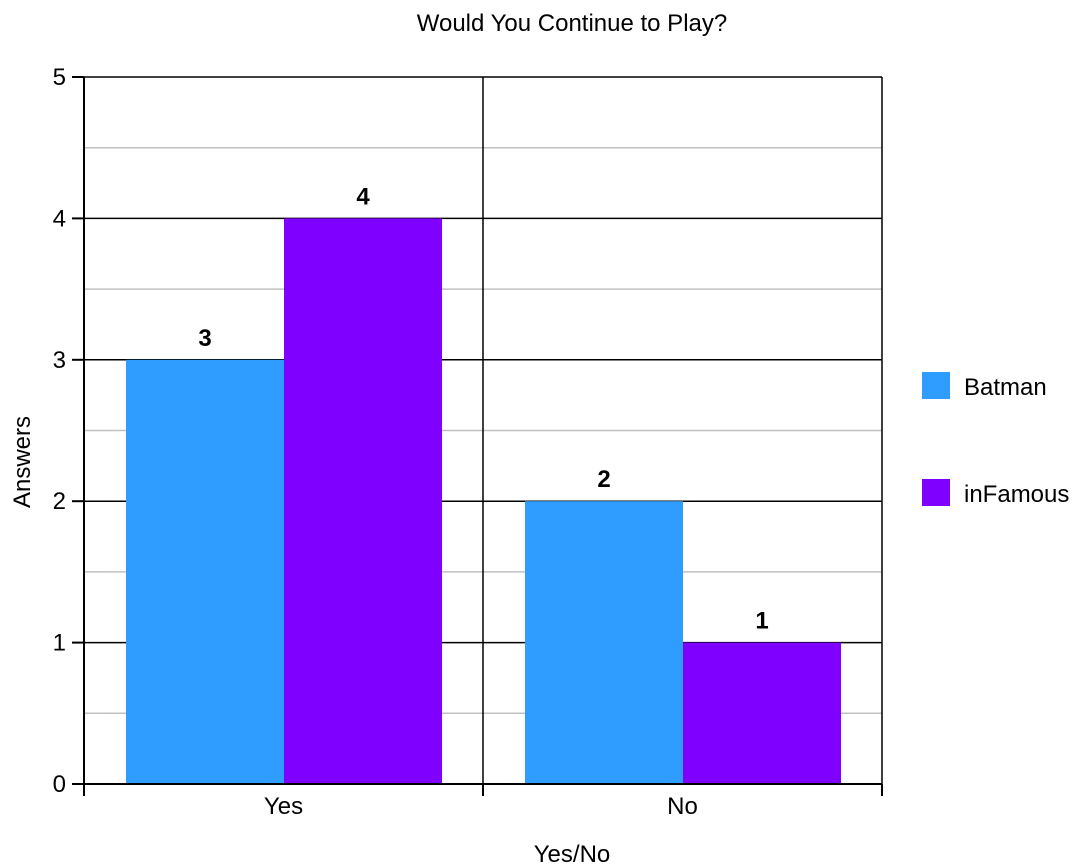 This screenshot has height=866, width=1086. What do you see at coordinates (682, 806) in the screenshot?
I see `x-tick-label: No` at bounding box center [682, 806].